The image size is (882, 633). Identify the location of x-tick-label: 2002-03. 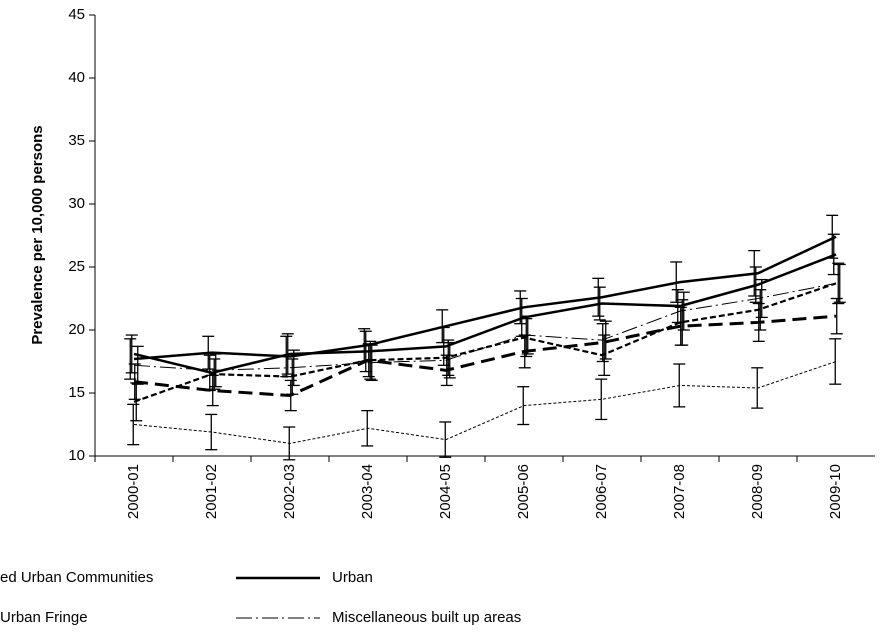
(289, 491).